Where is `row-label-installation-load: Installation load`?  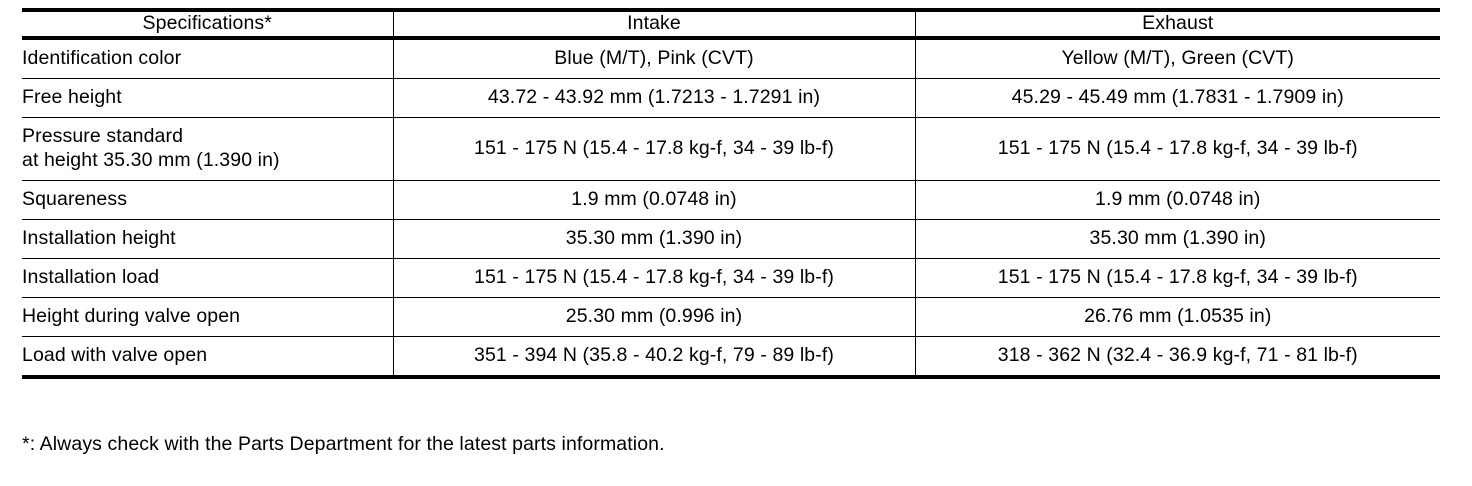 row-label-installation-load: Installation load is located at coordinates (207, 278).